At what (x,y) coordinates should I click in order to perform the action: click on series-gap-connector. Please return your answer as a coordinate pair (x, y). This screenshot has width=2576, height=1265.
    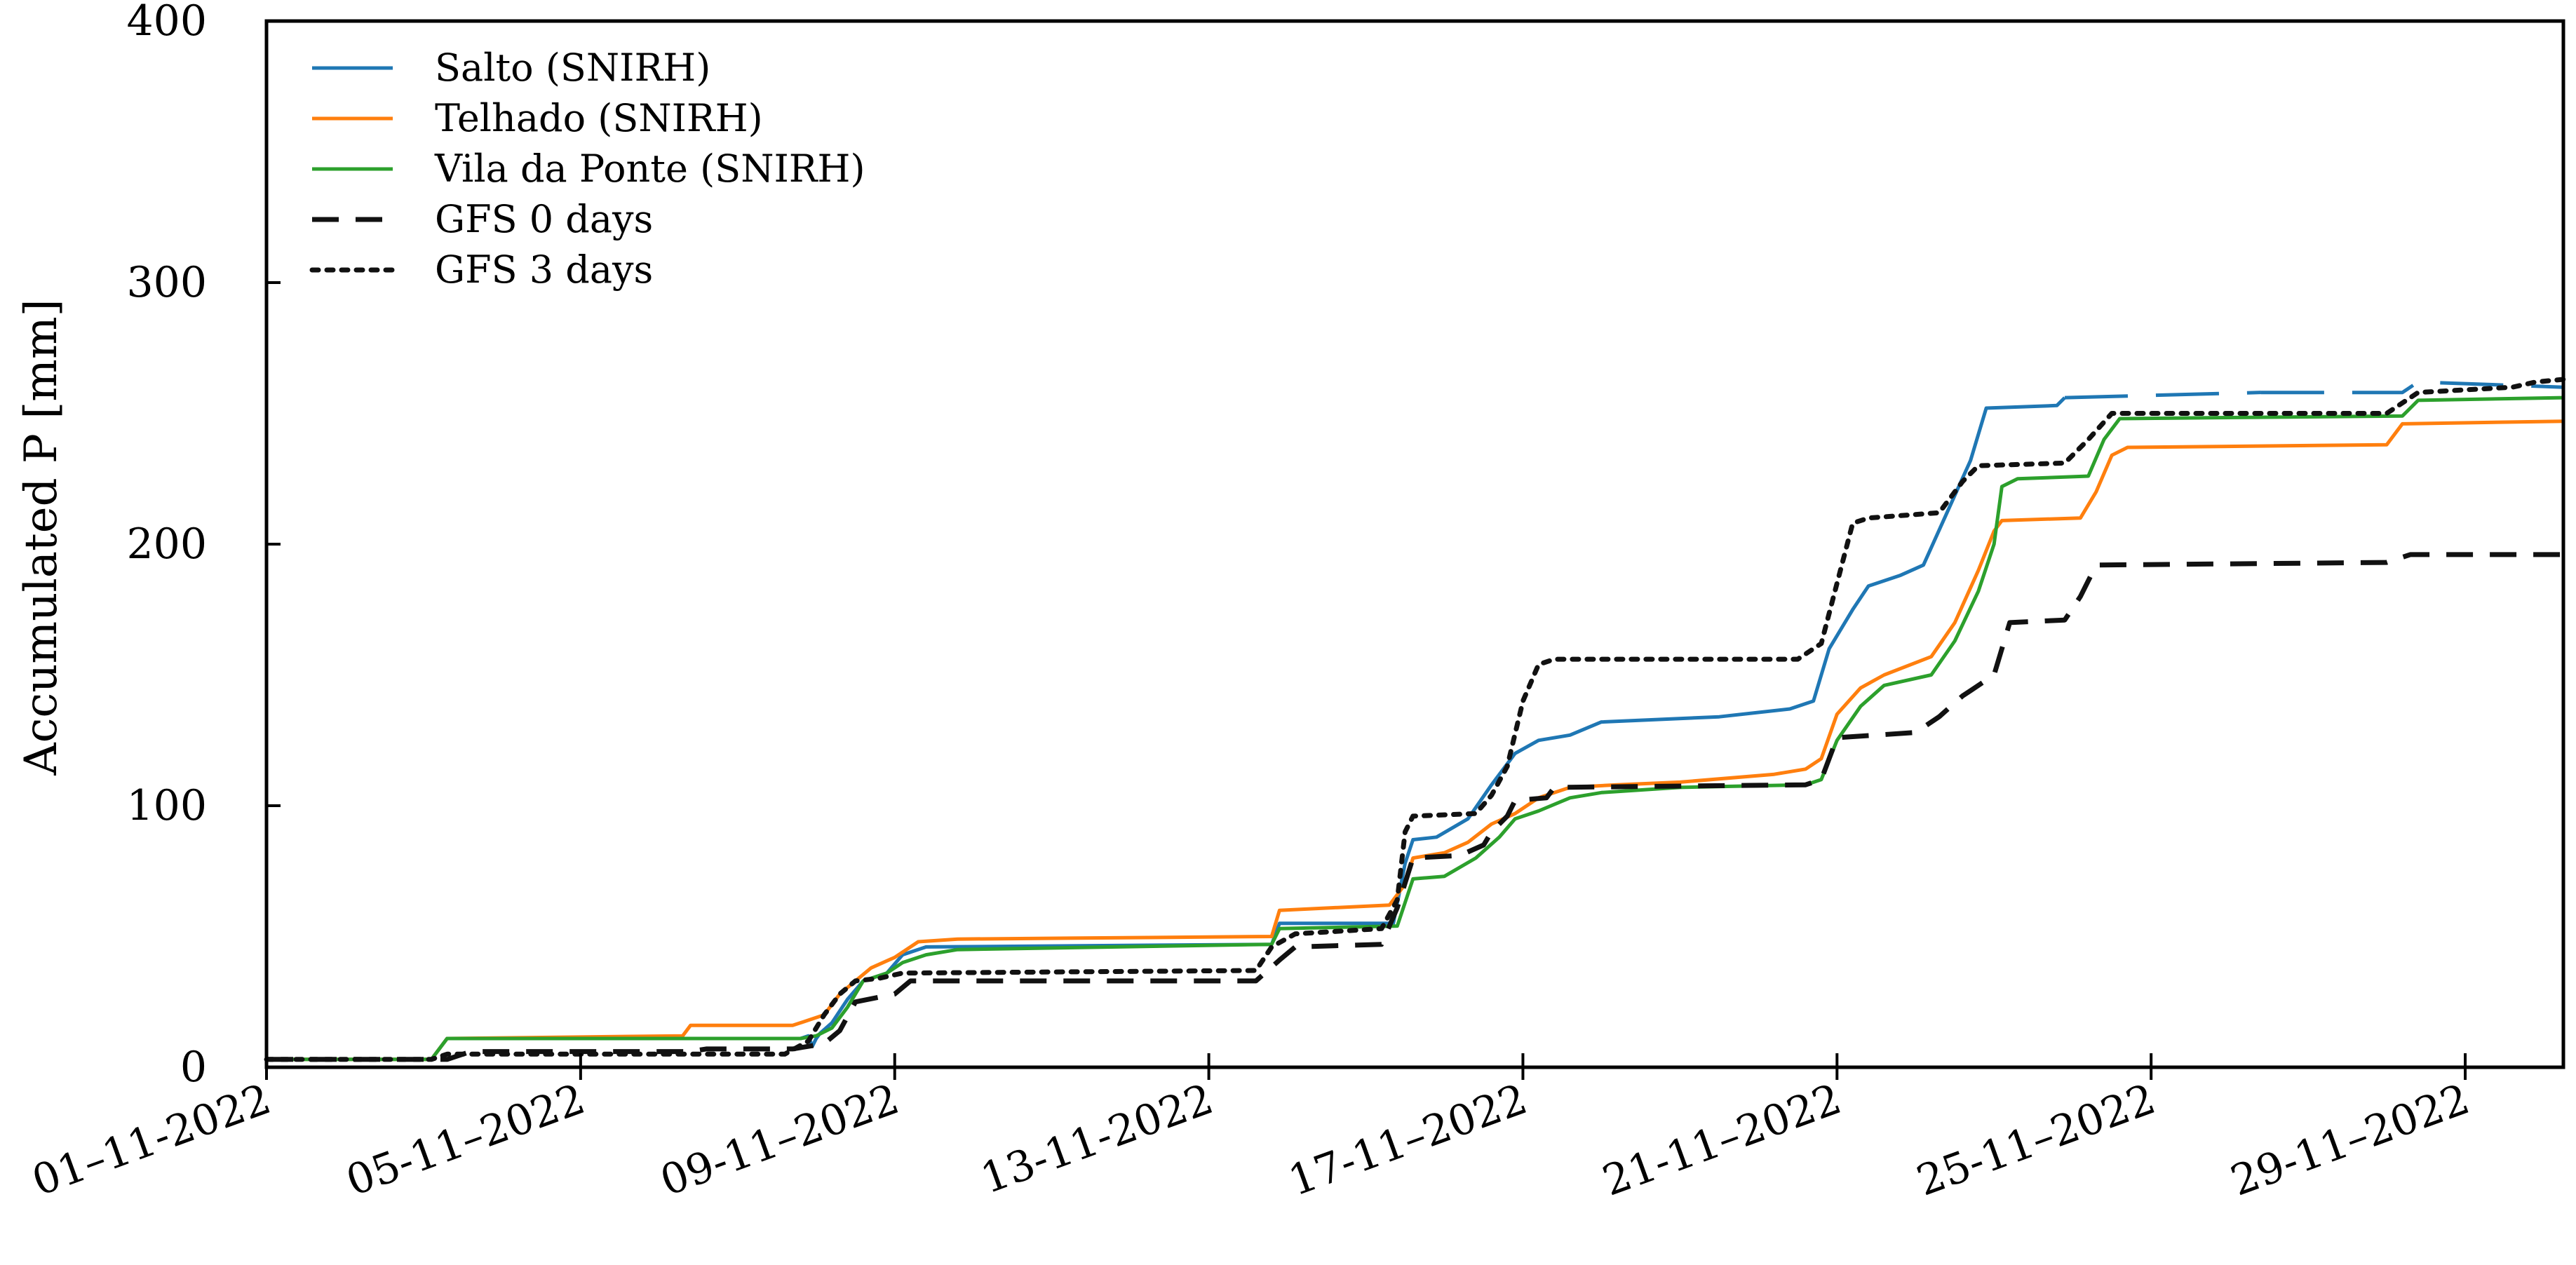
    Looking at the image, I should click on (2162, 395).